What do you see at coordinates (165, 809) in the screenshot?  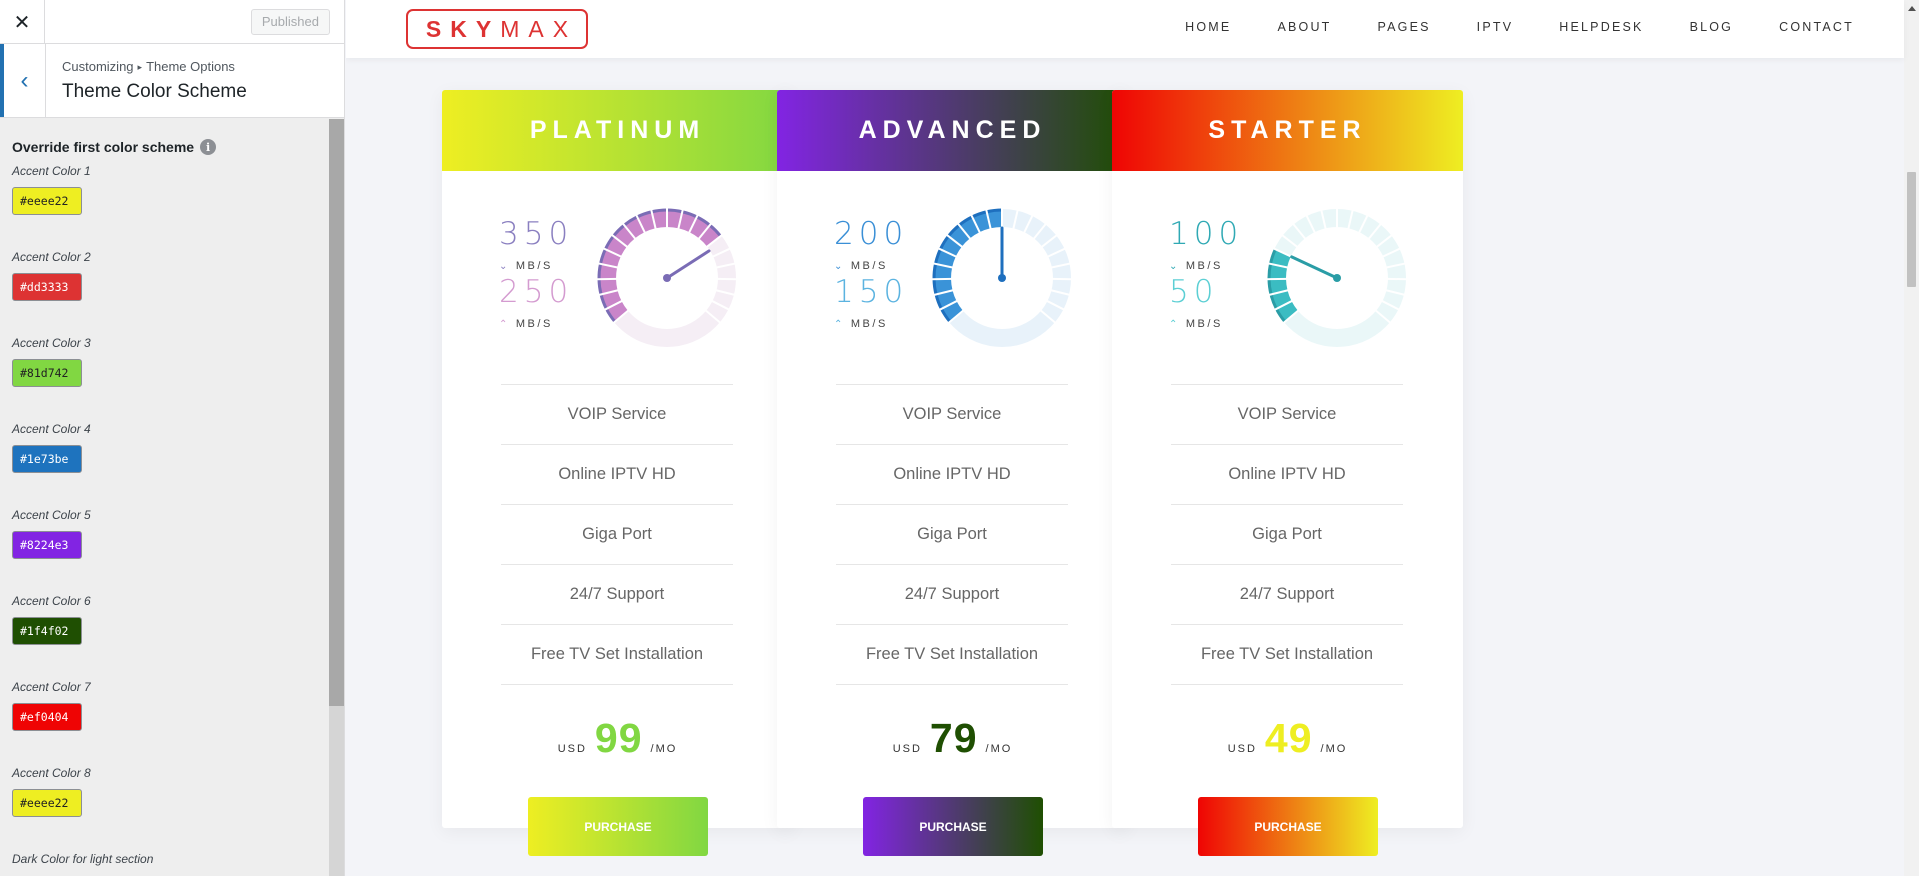 I see `accent-color-control: Accent Color 8 #eeee22` at bounding box center [165, 809].